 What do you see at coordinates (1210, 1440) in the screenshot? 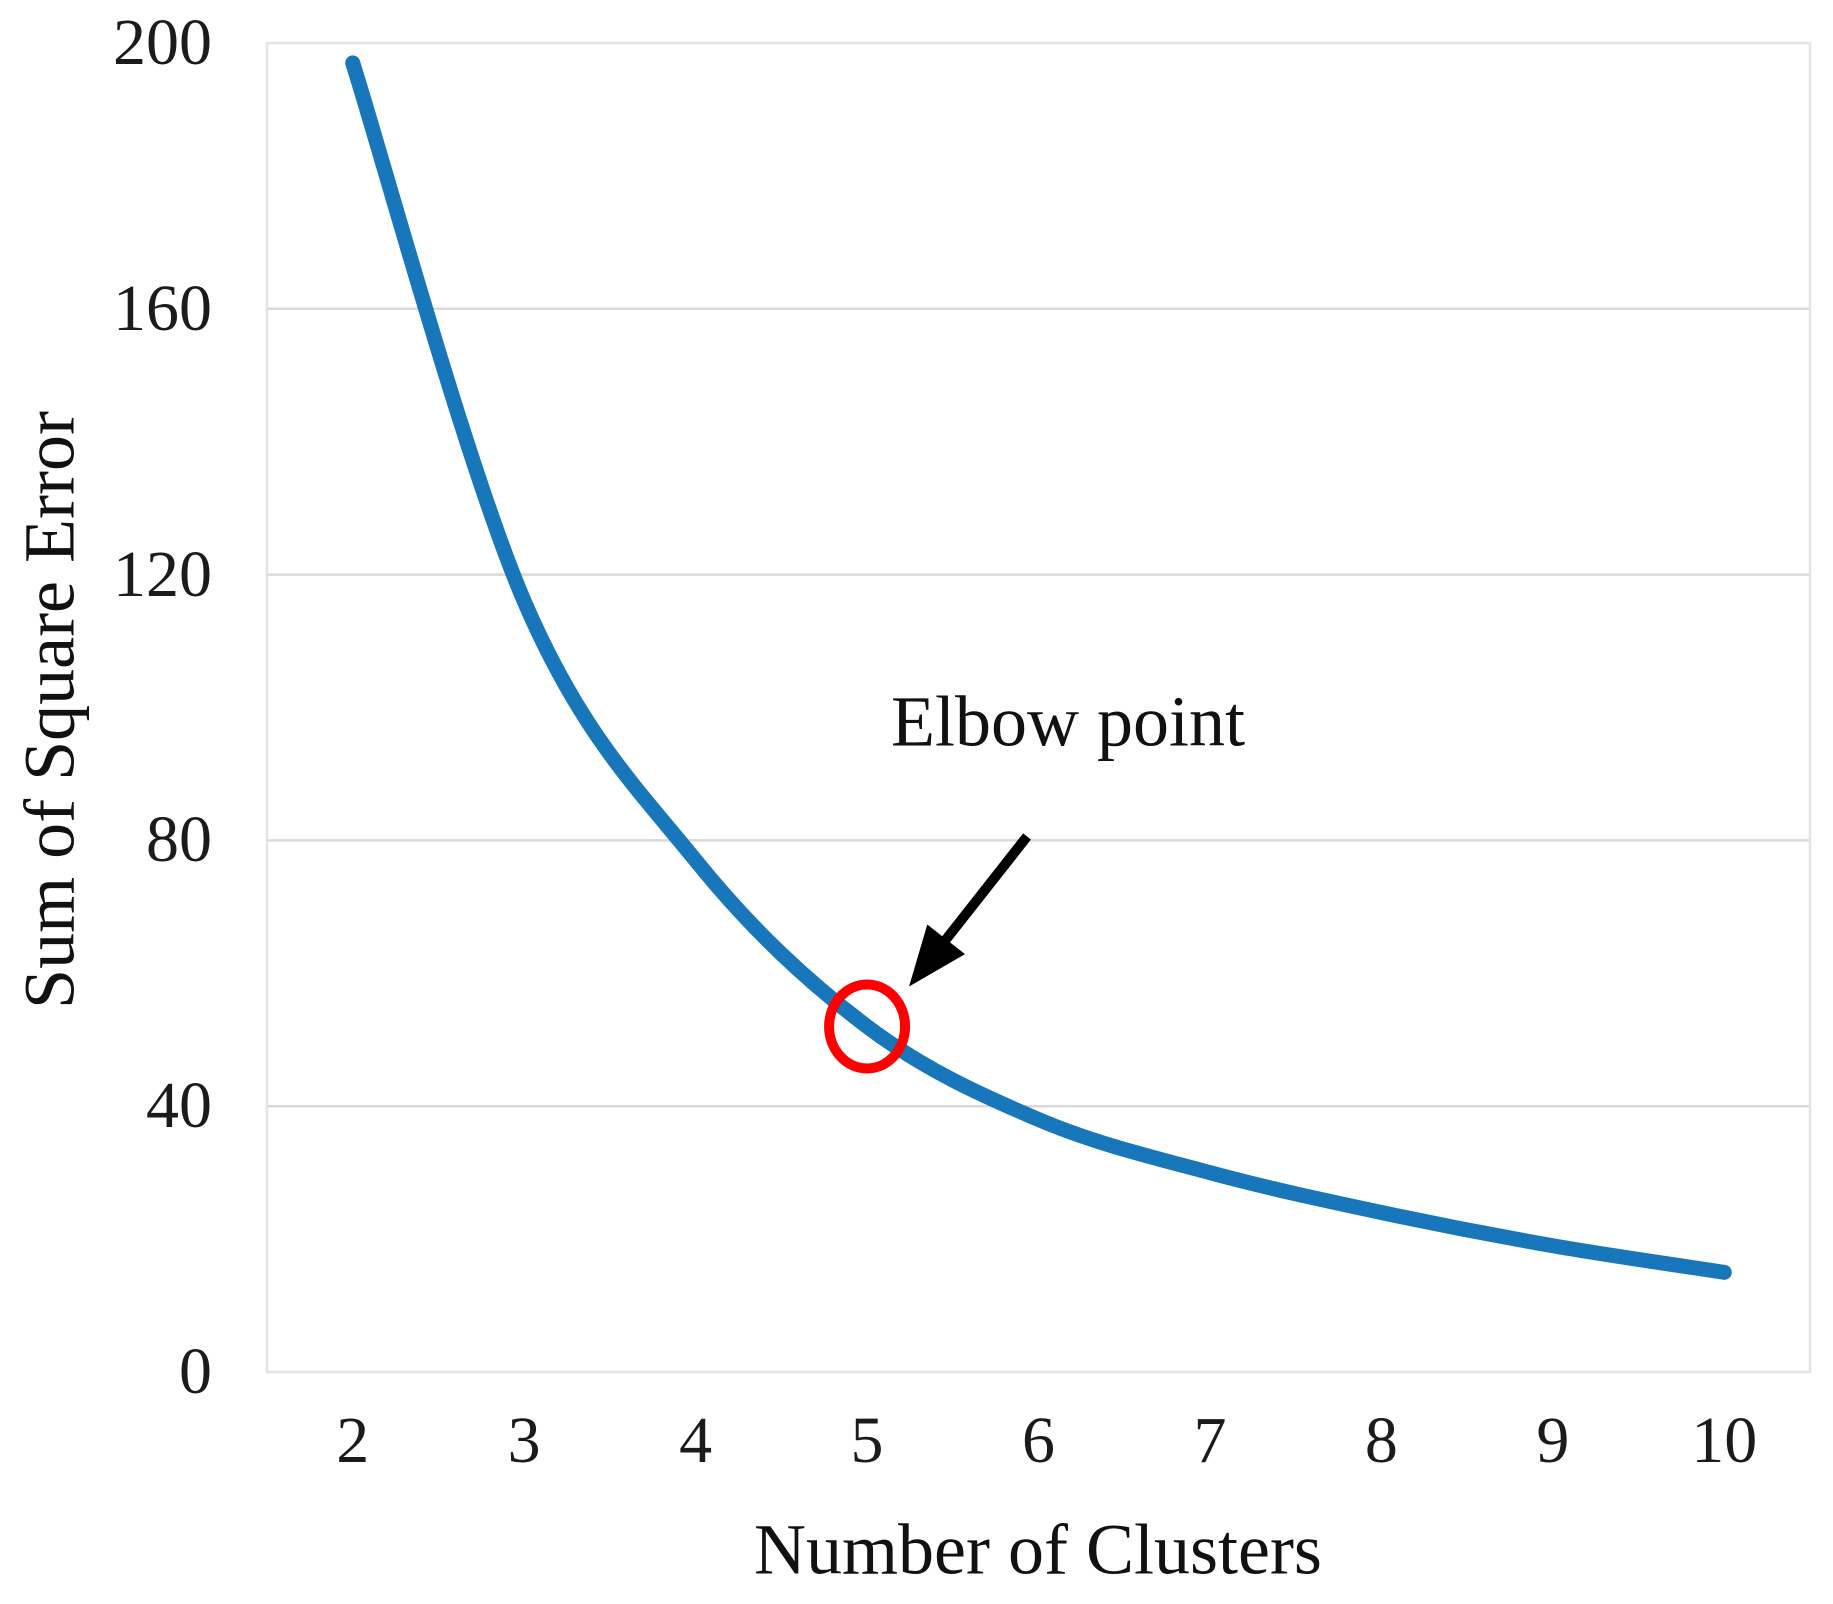
I see `x-tick-label: 7` at bounding box center [1210, 1440].